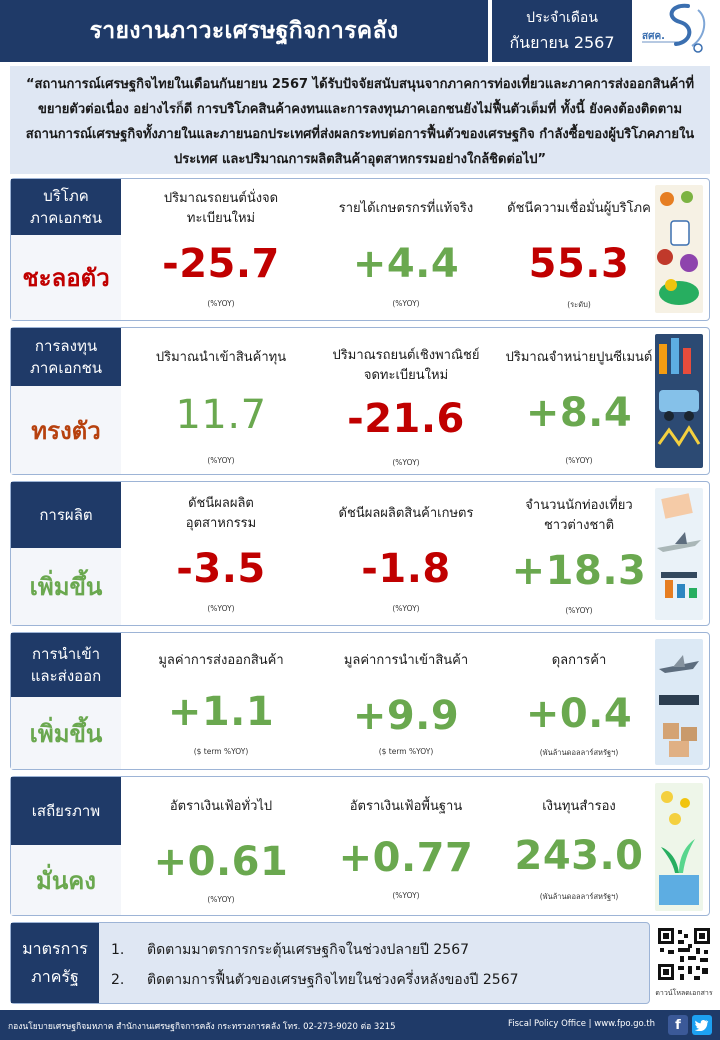 This screenshot has width=720, height=1040. What do you see at coordinates (55, 948) in the screenshot?
I see `measures-heading-line-1: มาตรการ` at bounding box center [55, 948].